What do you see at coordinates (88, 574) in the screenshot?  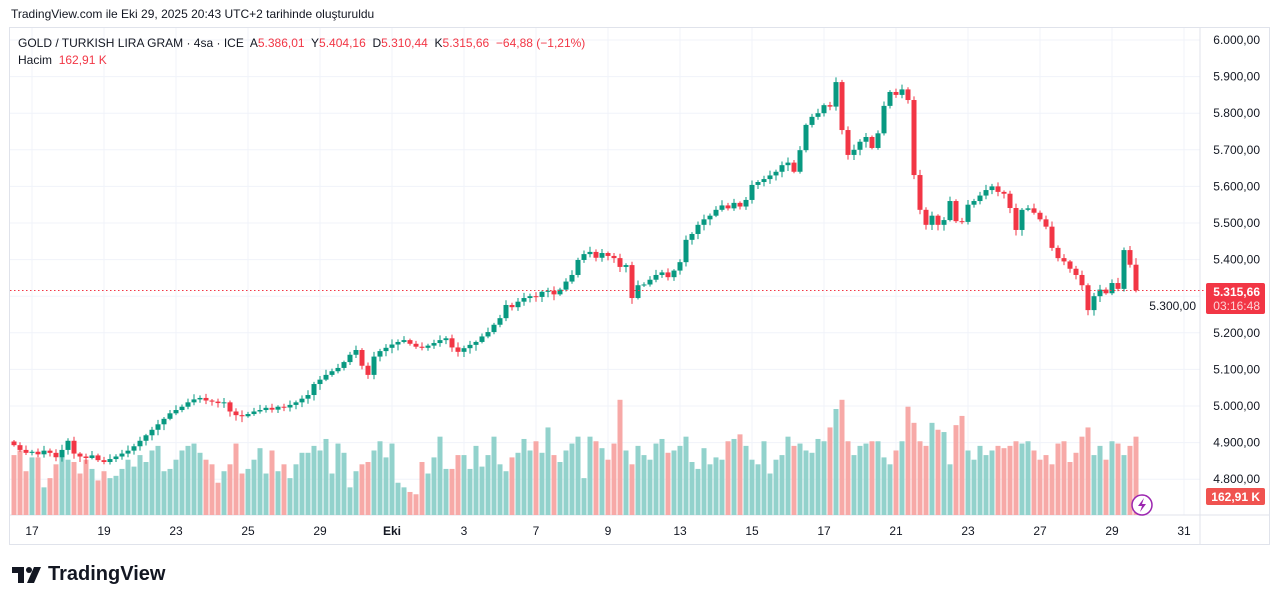 I see `tradingview-logo: TradingView` at bounding box center [88, 574].